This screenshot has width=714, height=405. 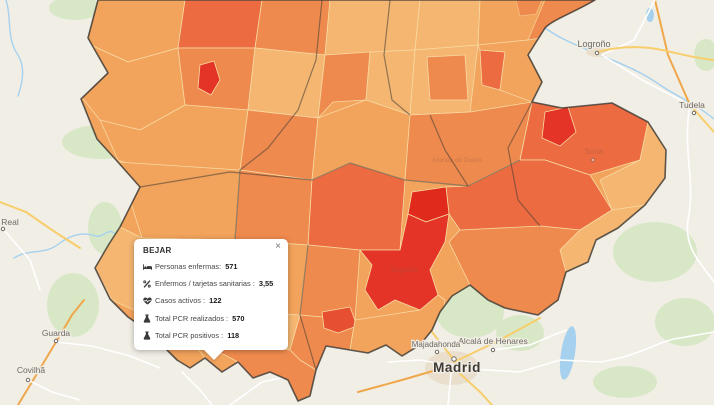 I want to click on close-icon: ×, so click(x=278, y=246).